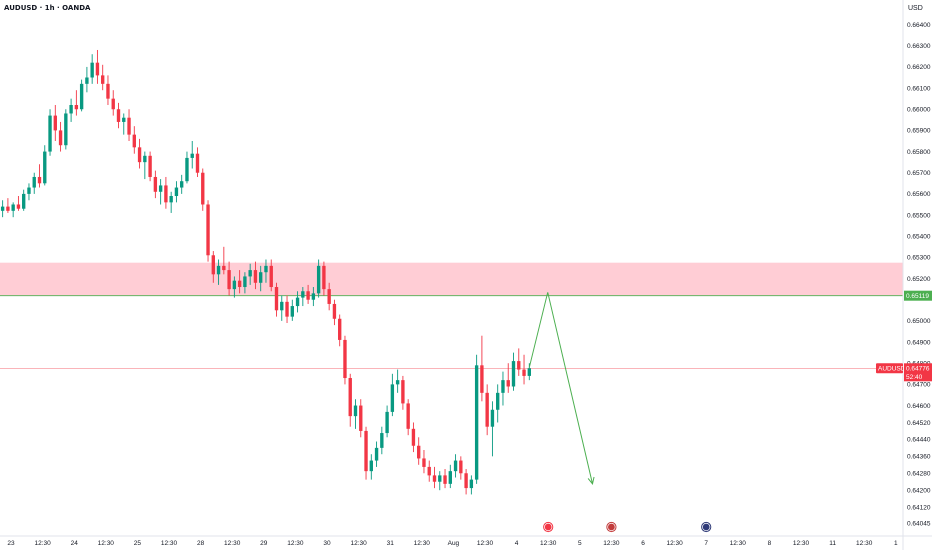 This screenshot has height=550, width=932. I want to click on resistance-zone-layer, so click(451, 279).